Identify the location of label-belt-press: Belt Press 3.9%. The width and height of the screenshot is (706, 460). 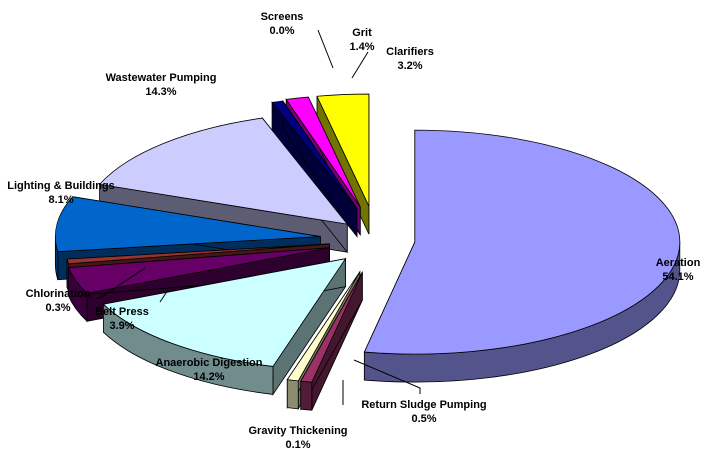
(122, 319).